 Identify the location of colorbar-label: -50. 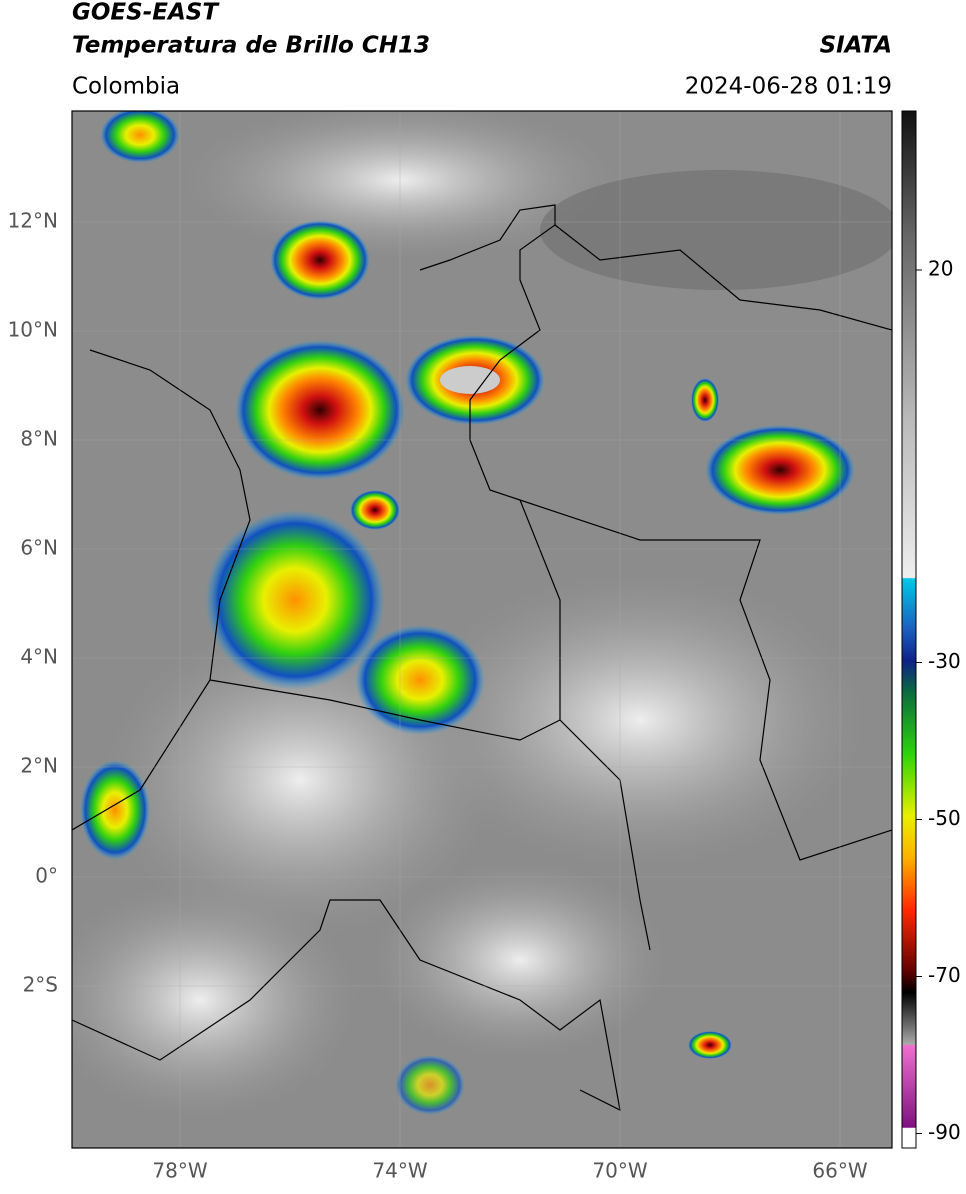
(944, 818).